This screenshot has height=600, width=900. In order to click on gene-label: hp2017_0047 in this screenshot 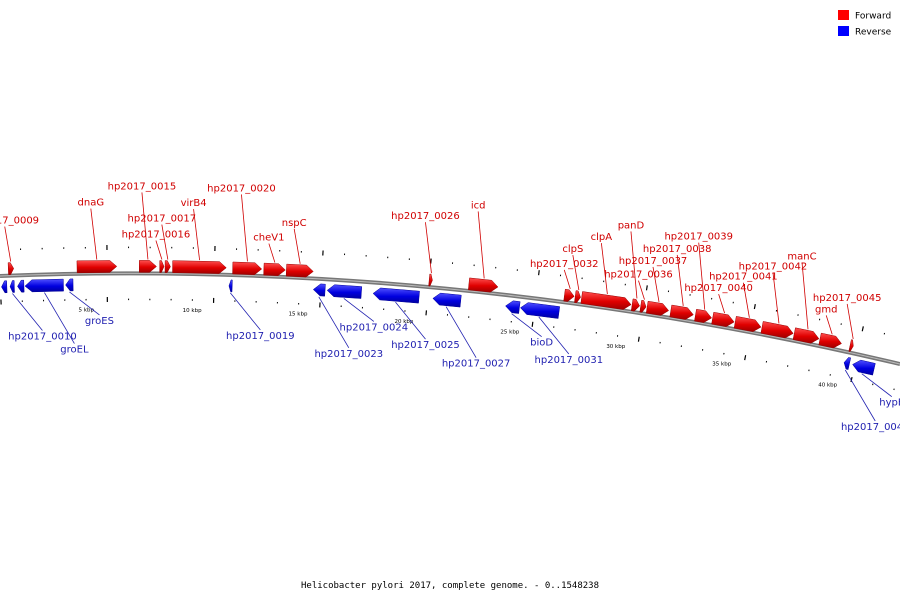, I will do `click(870, 427)`.